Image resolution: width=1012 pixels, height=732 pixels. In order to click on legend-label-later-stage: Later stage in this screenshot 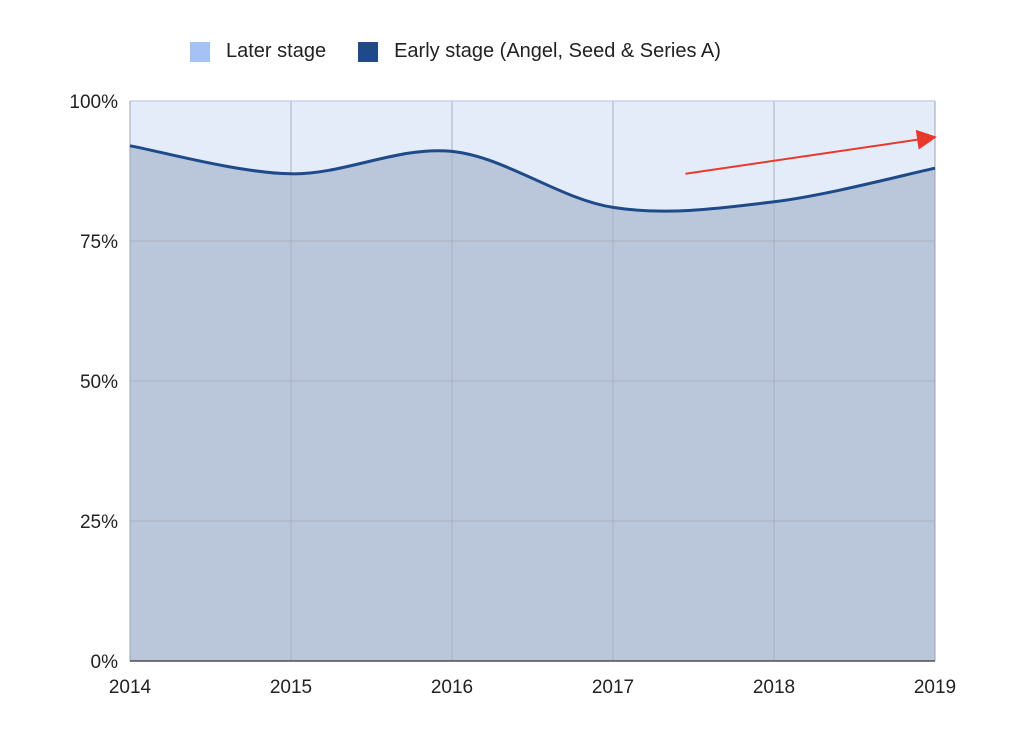, I will do `click(276, 51)`.